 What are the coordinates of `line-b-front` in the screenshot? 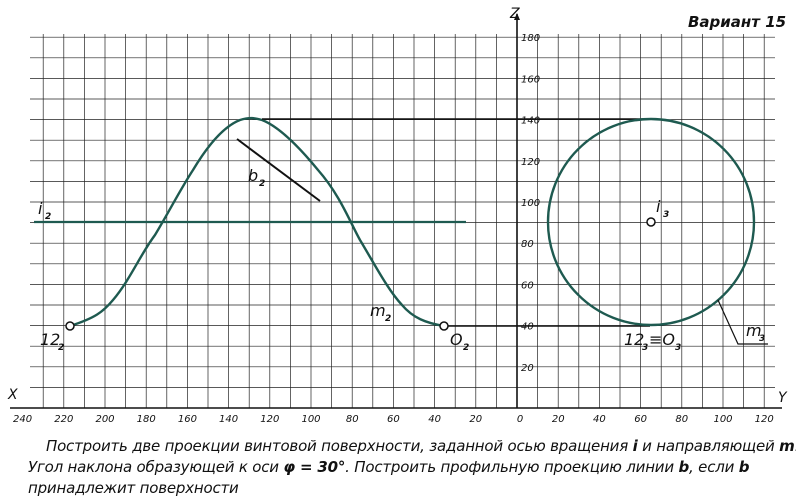 It's located at (278, 170).